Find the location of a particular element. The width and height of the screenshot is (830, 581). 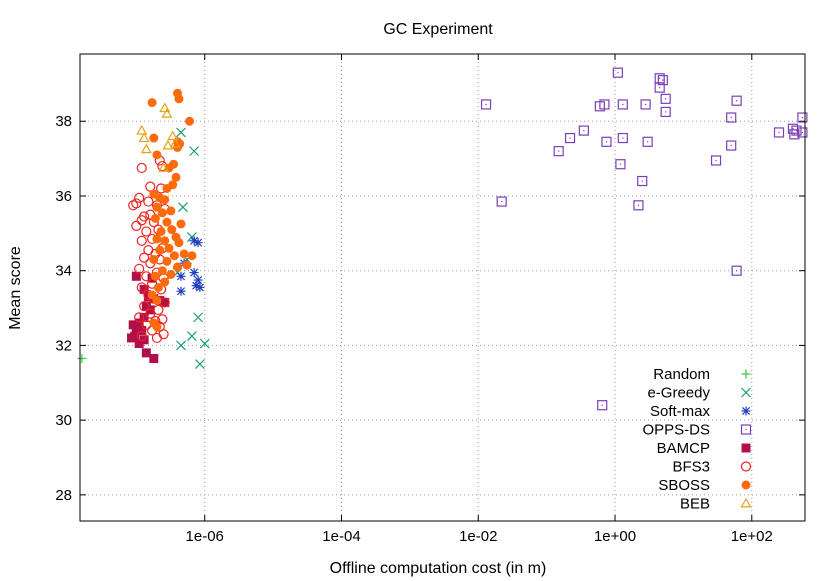

legend-label-sboss: SBOSS is located at coordinates (684, 485).